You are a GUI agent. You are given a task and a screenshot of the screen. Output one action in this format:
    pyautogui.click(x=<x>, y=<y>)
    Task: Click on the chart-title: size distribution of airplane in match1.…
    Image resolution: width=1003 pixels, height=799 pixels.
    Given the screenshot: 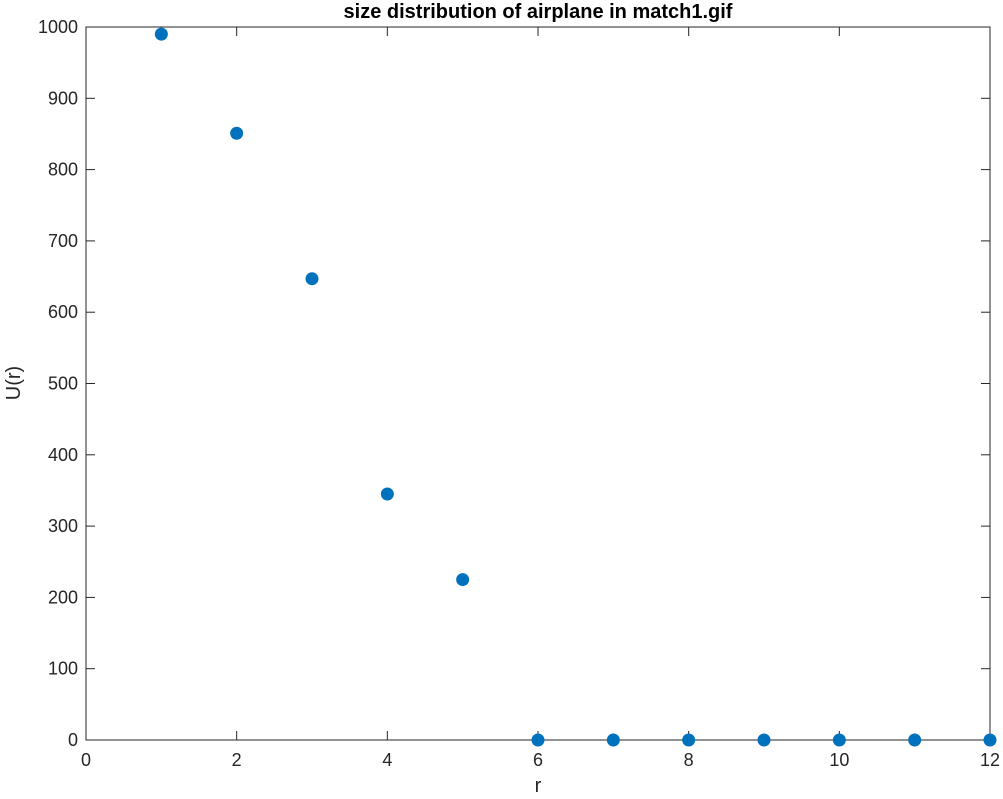 What is the action you would take?
    pyautogui.click(x=538, y=12)
    